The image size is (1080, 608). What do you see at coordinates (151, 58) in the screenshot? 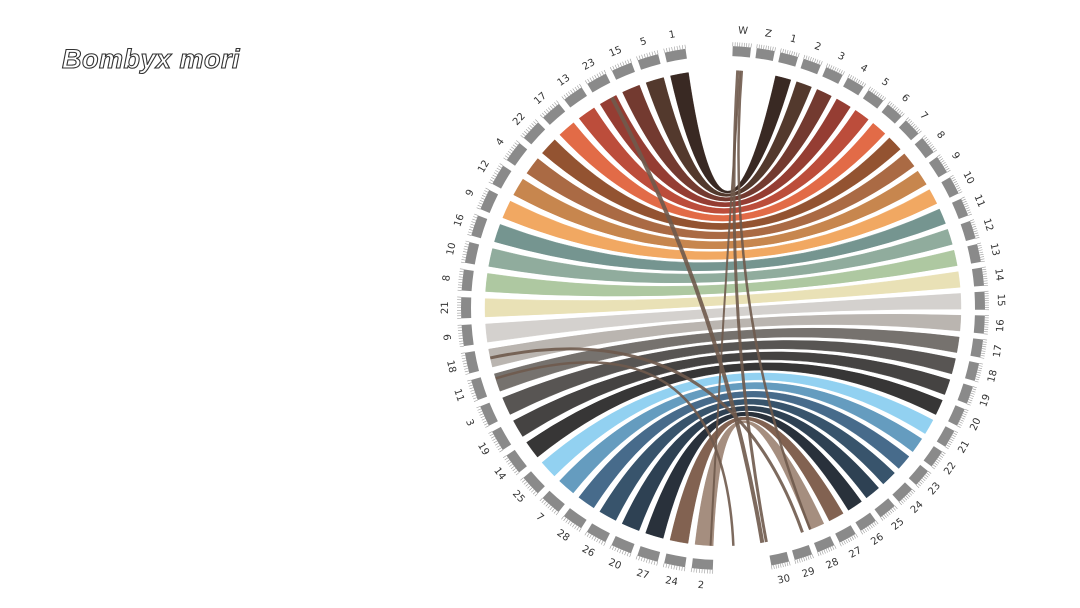
I see `diagram-title: Bombyx mori` at bounding box center [151, 58].